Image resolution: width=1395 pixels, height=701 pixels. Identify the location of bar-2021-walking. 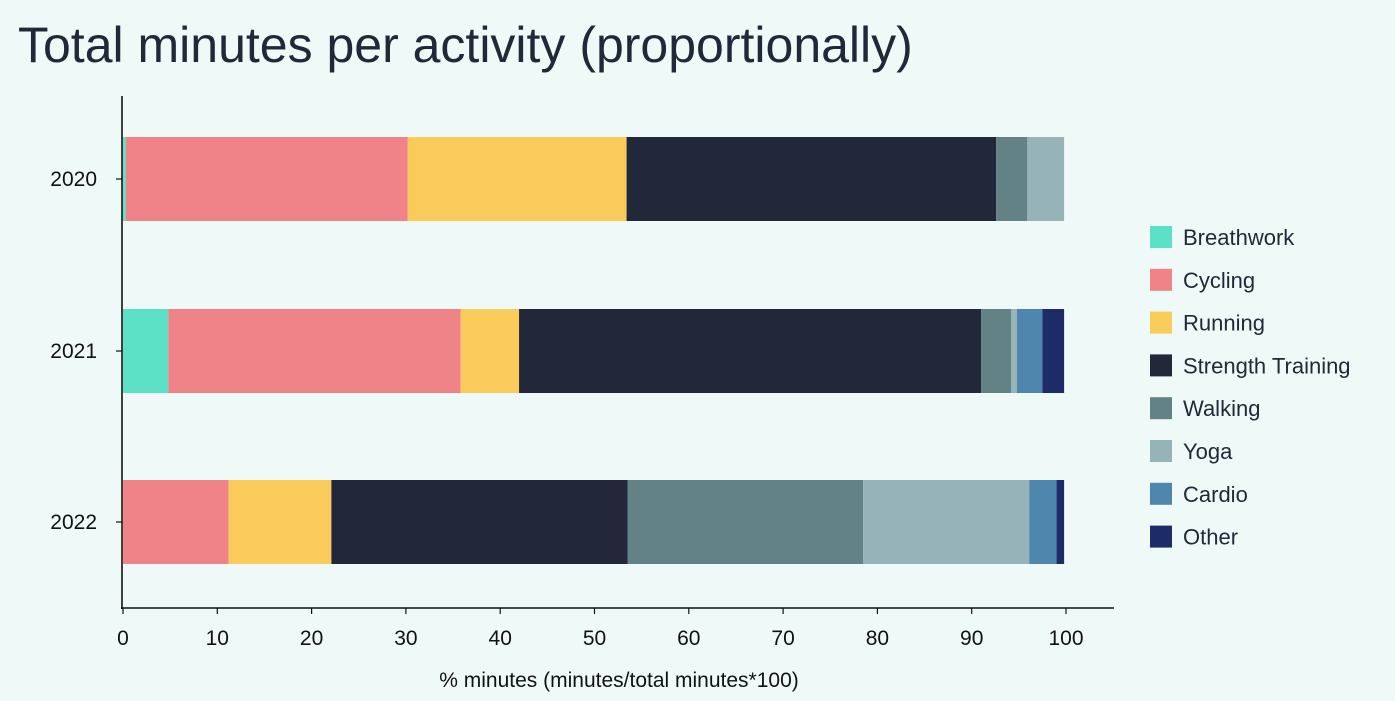
(996, 351).